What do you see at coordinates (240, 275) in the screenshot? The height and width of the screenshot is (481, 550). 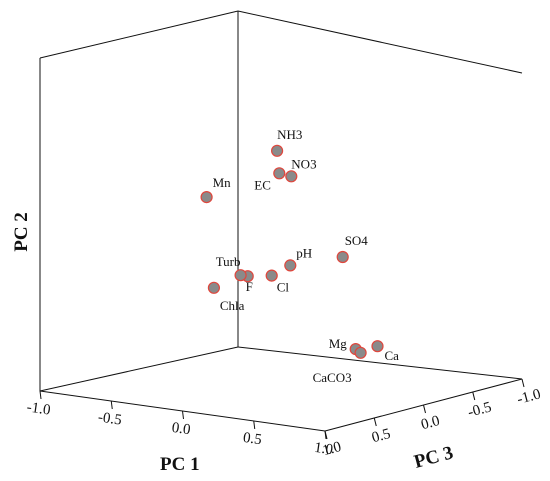 I see `data-point-f` at bounding box center [240, 275].